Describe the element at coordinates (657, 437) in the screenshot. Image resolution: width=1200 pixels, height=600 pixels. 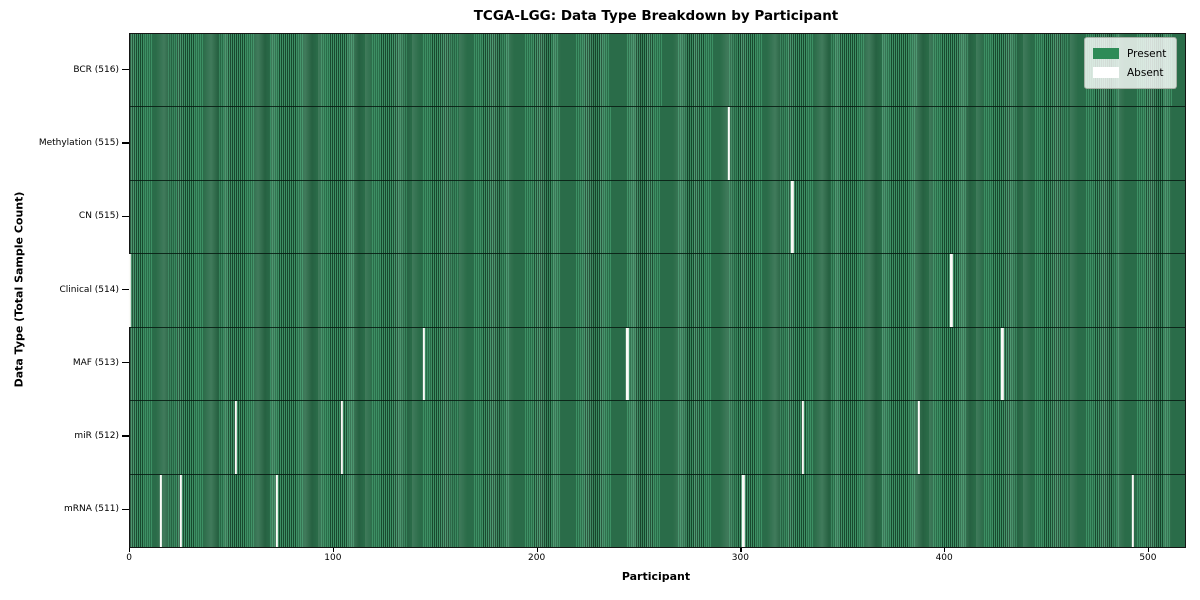
I see `presence-row-mir` at that location.